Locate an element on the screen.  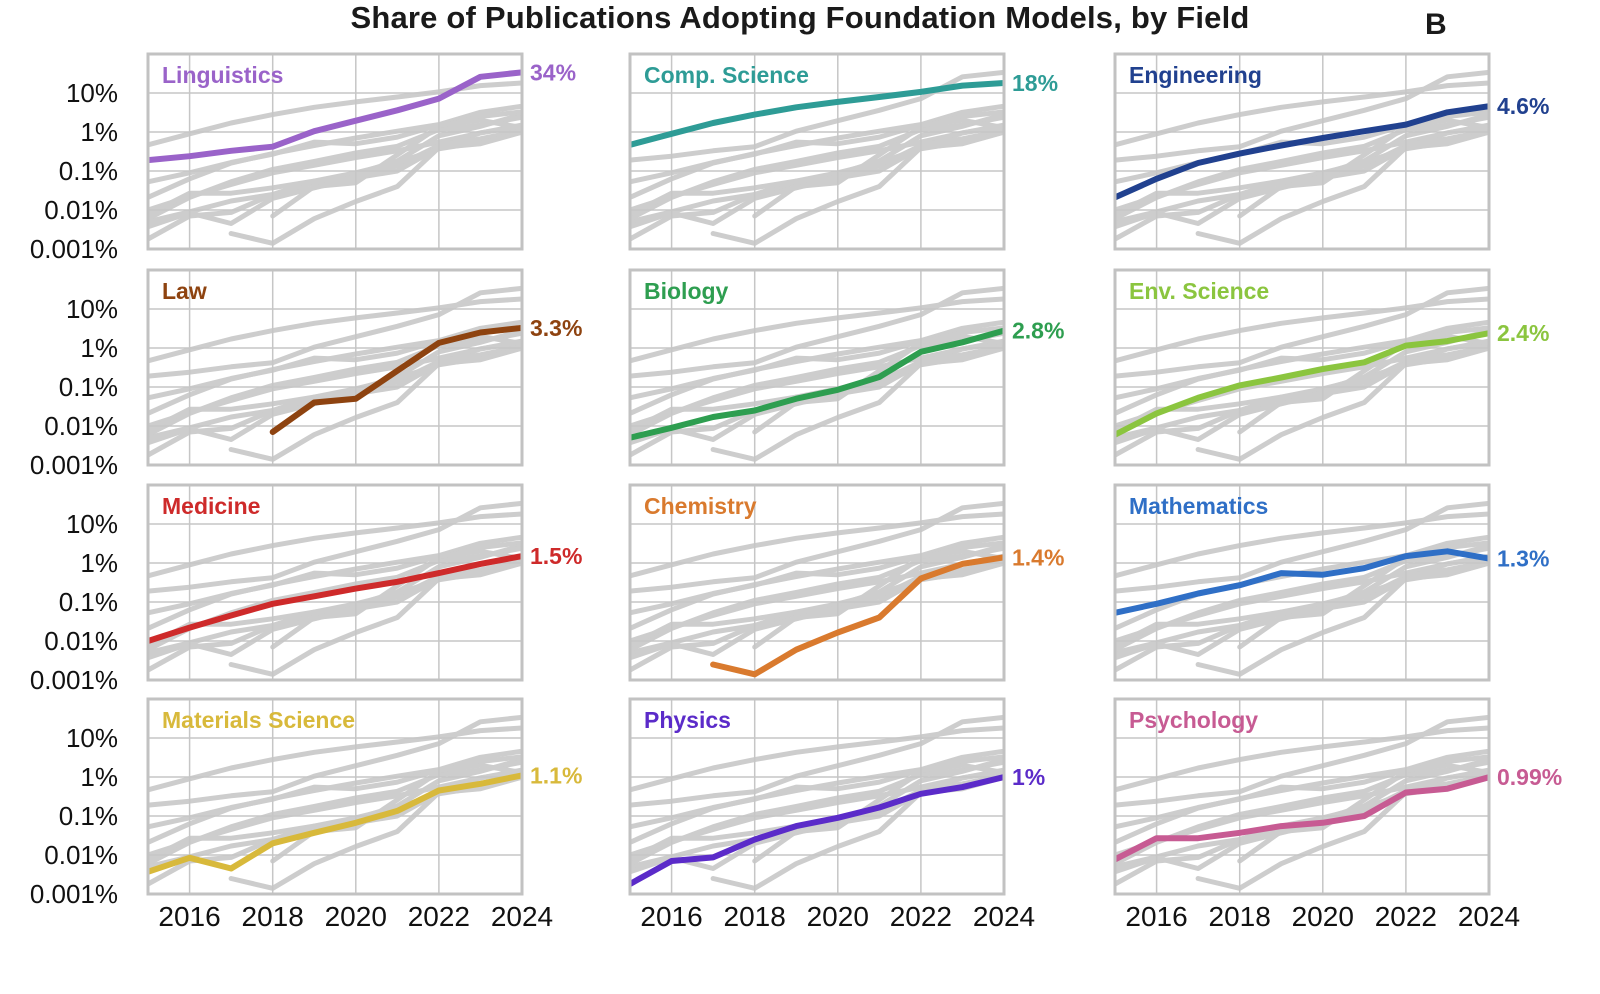
panel-title-mathematics: Mathematics is located at coordinates (1198, 506).